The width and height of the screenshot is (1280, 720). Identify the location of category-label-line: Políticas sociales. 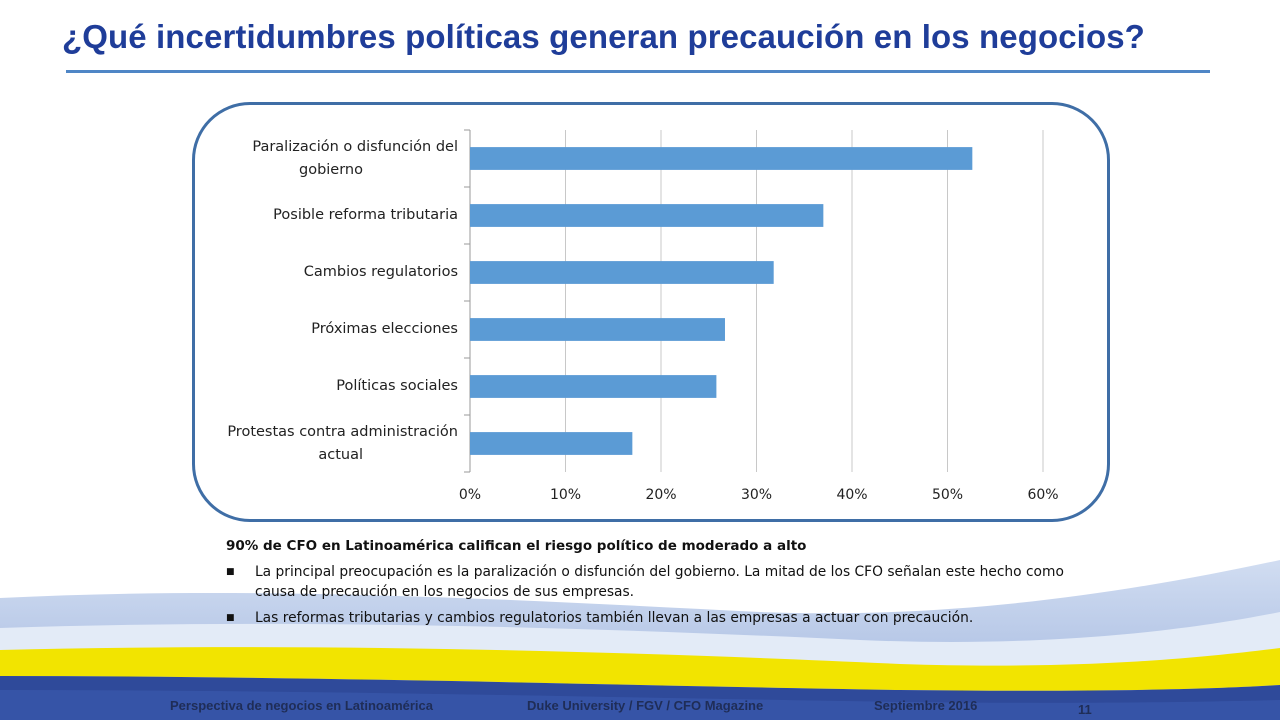
(397, 386).